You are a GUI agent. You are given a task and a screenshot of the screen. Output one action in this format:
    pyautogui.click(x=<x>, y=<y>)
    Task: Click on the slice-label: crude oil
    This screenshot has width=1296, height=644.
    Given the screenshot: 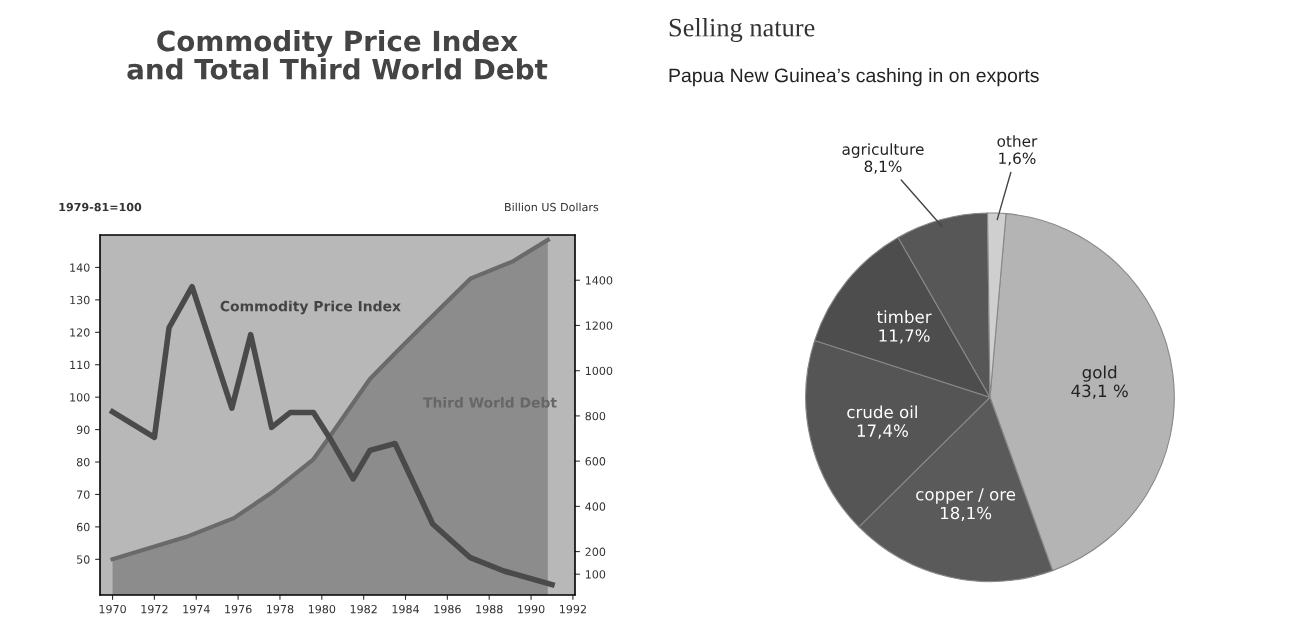 What is the action you would take?
    pyautogui.click(x=882, y=412)
    